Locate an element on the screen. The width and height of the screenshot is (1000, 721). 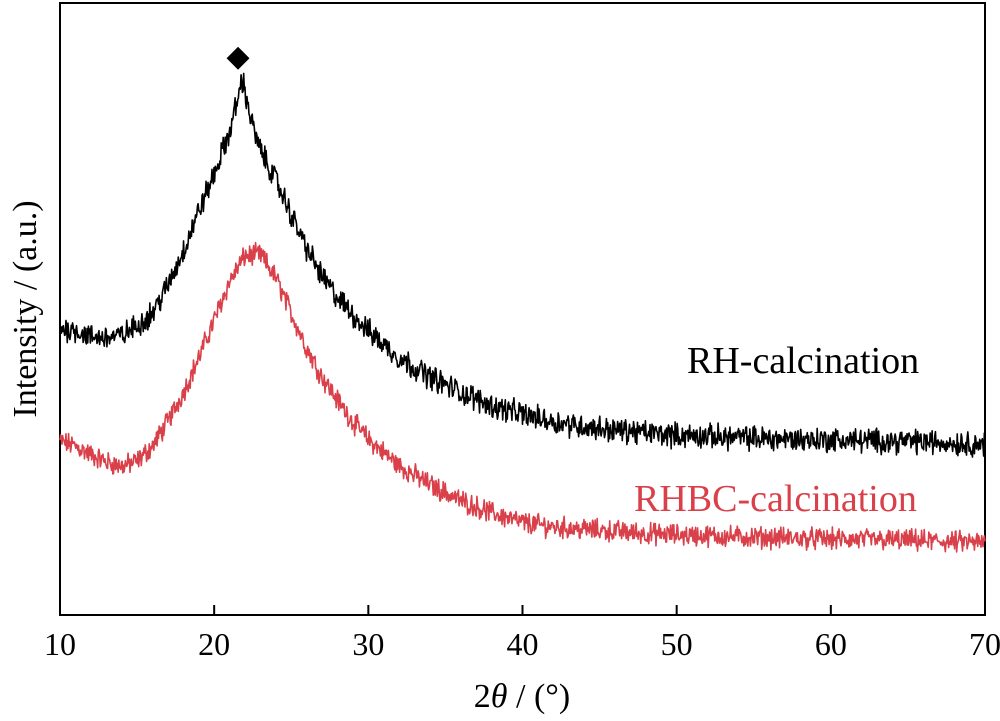
x-tick-label-20: 20 is located at coordinates (214, 644).